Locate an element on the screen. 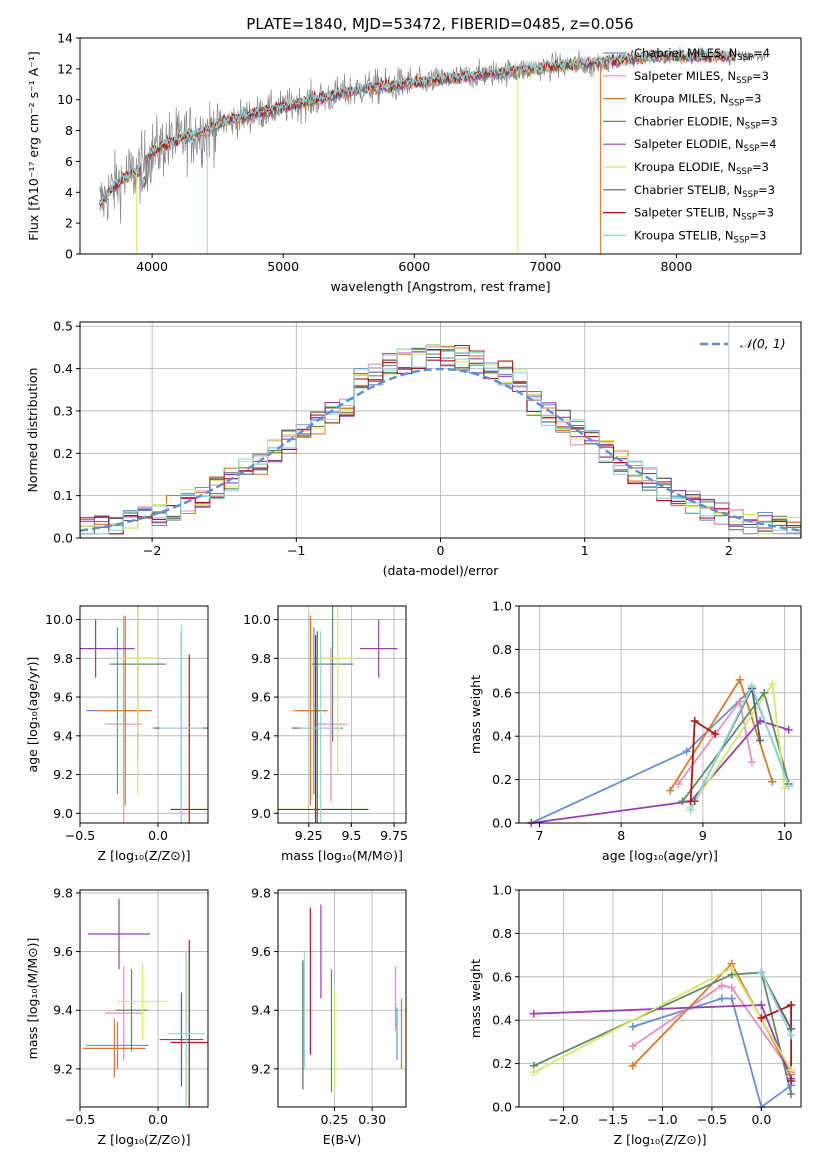  x-tick-label: 10 is located at coordinates (785, 835).